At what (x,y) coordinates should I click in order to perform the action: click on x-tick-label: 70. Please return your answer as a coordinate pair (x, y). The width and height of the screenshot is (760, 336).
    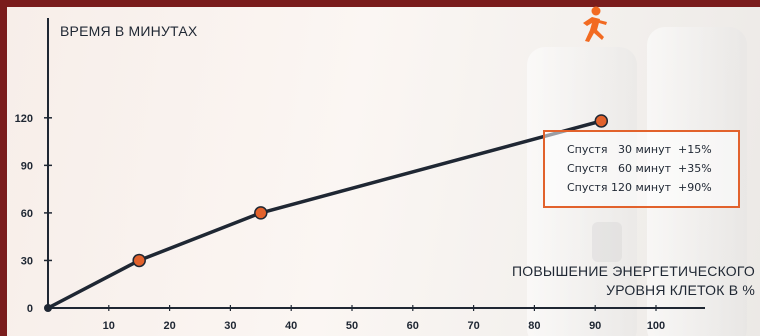
    Looking at the image, I should click on (473, 326).